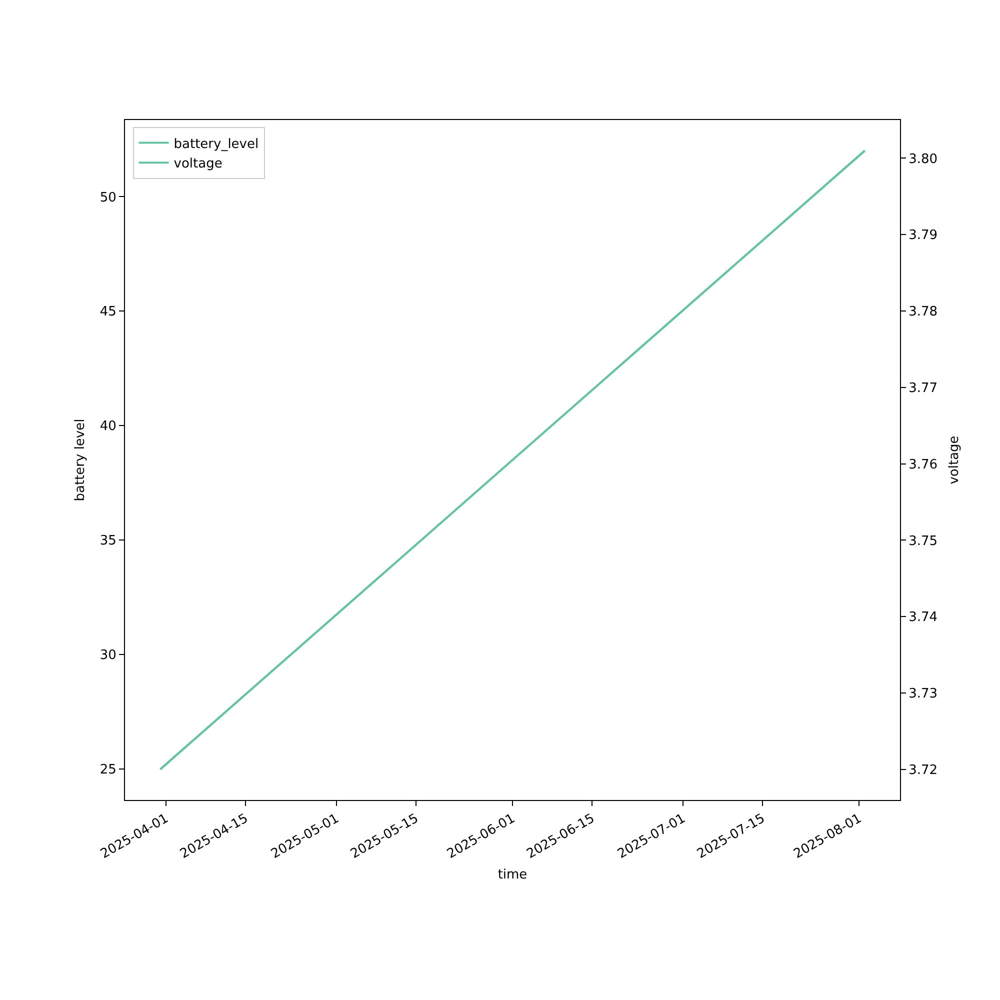  Describe the element at coordinates (108, 541) in the screenshot. I see `y-tick-label: 35` at that location.